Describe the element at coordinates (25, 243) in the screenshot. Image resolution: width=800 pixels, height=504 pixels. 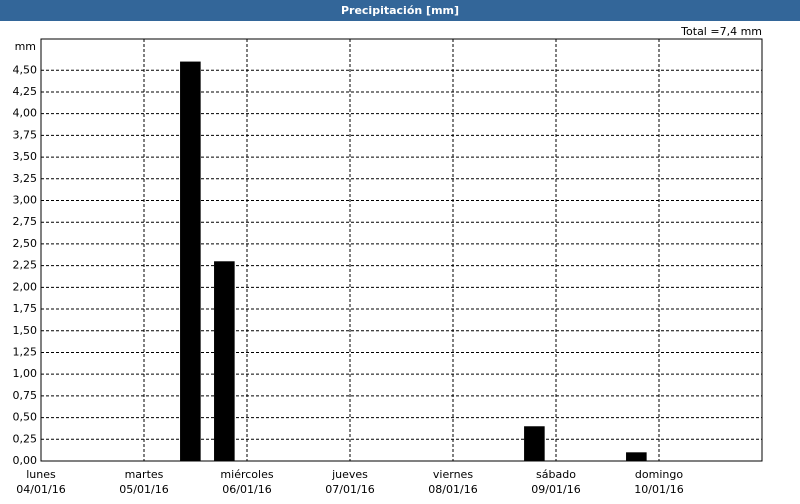
I see `y-tick-label: 2,50` at that location.